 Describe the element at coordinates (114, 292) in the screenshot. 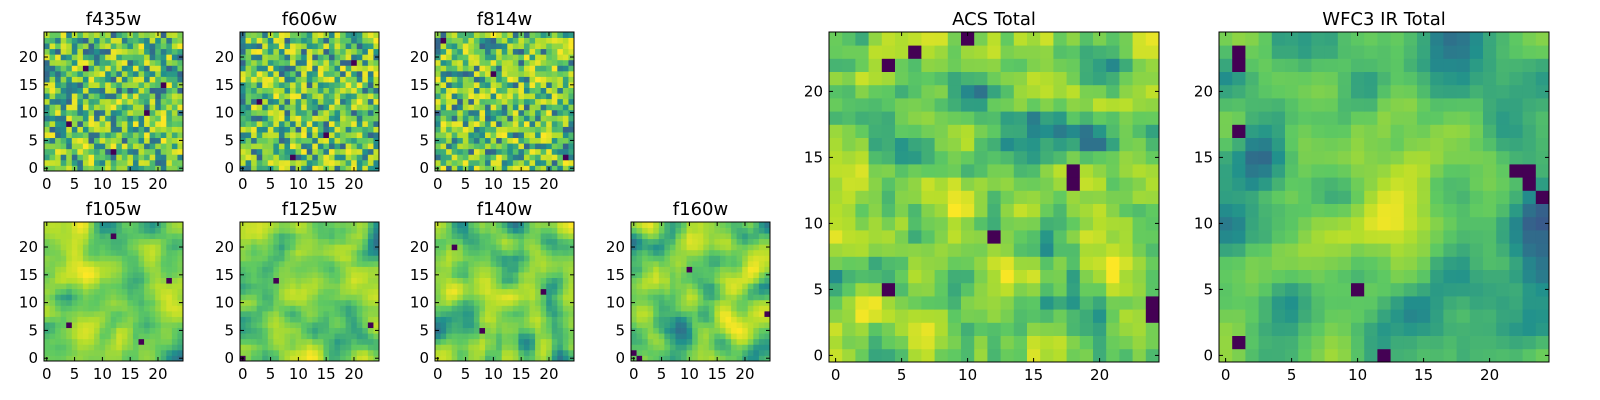

I see `heatmap-cells-f105w` at that location.